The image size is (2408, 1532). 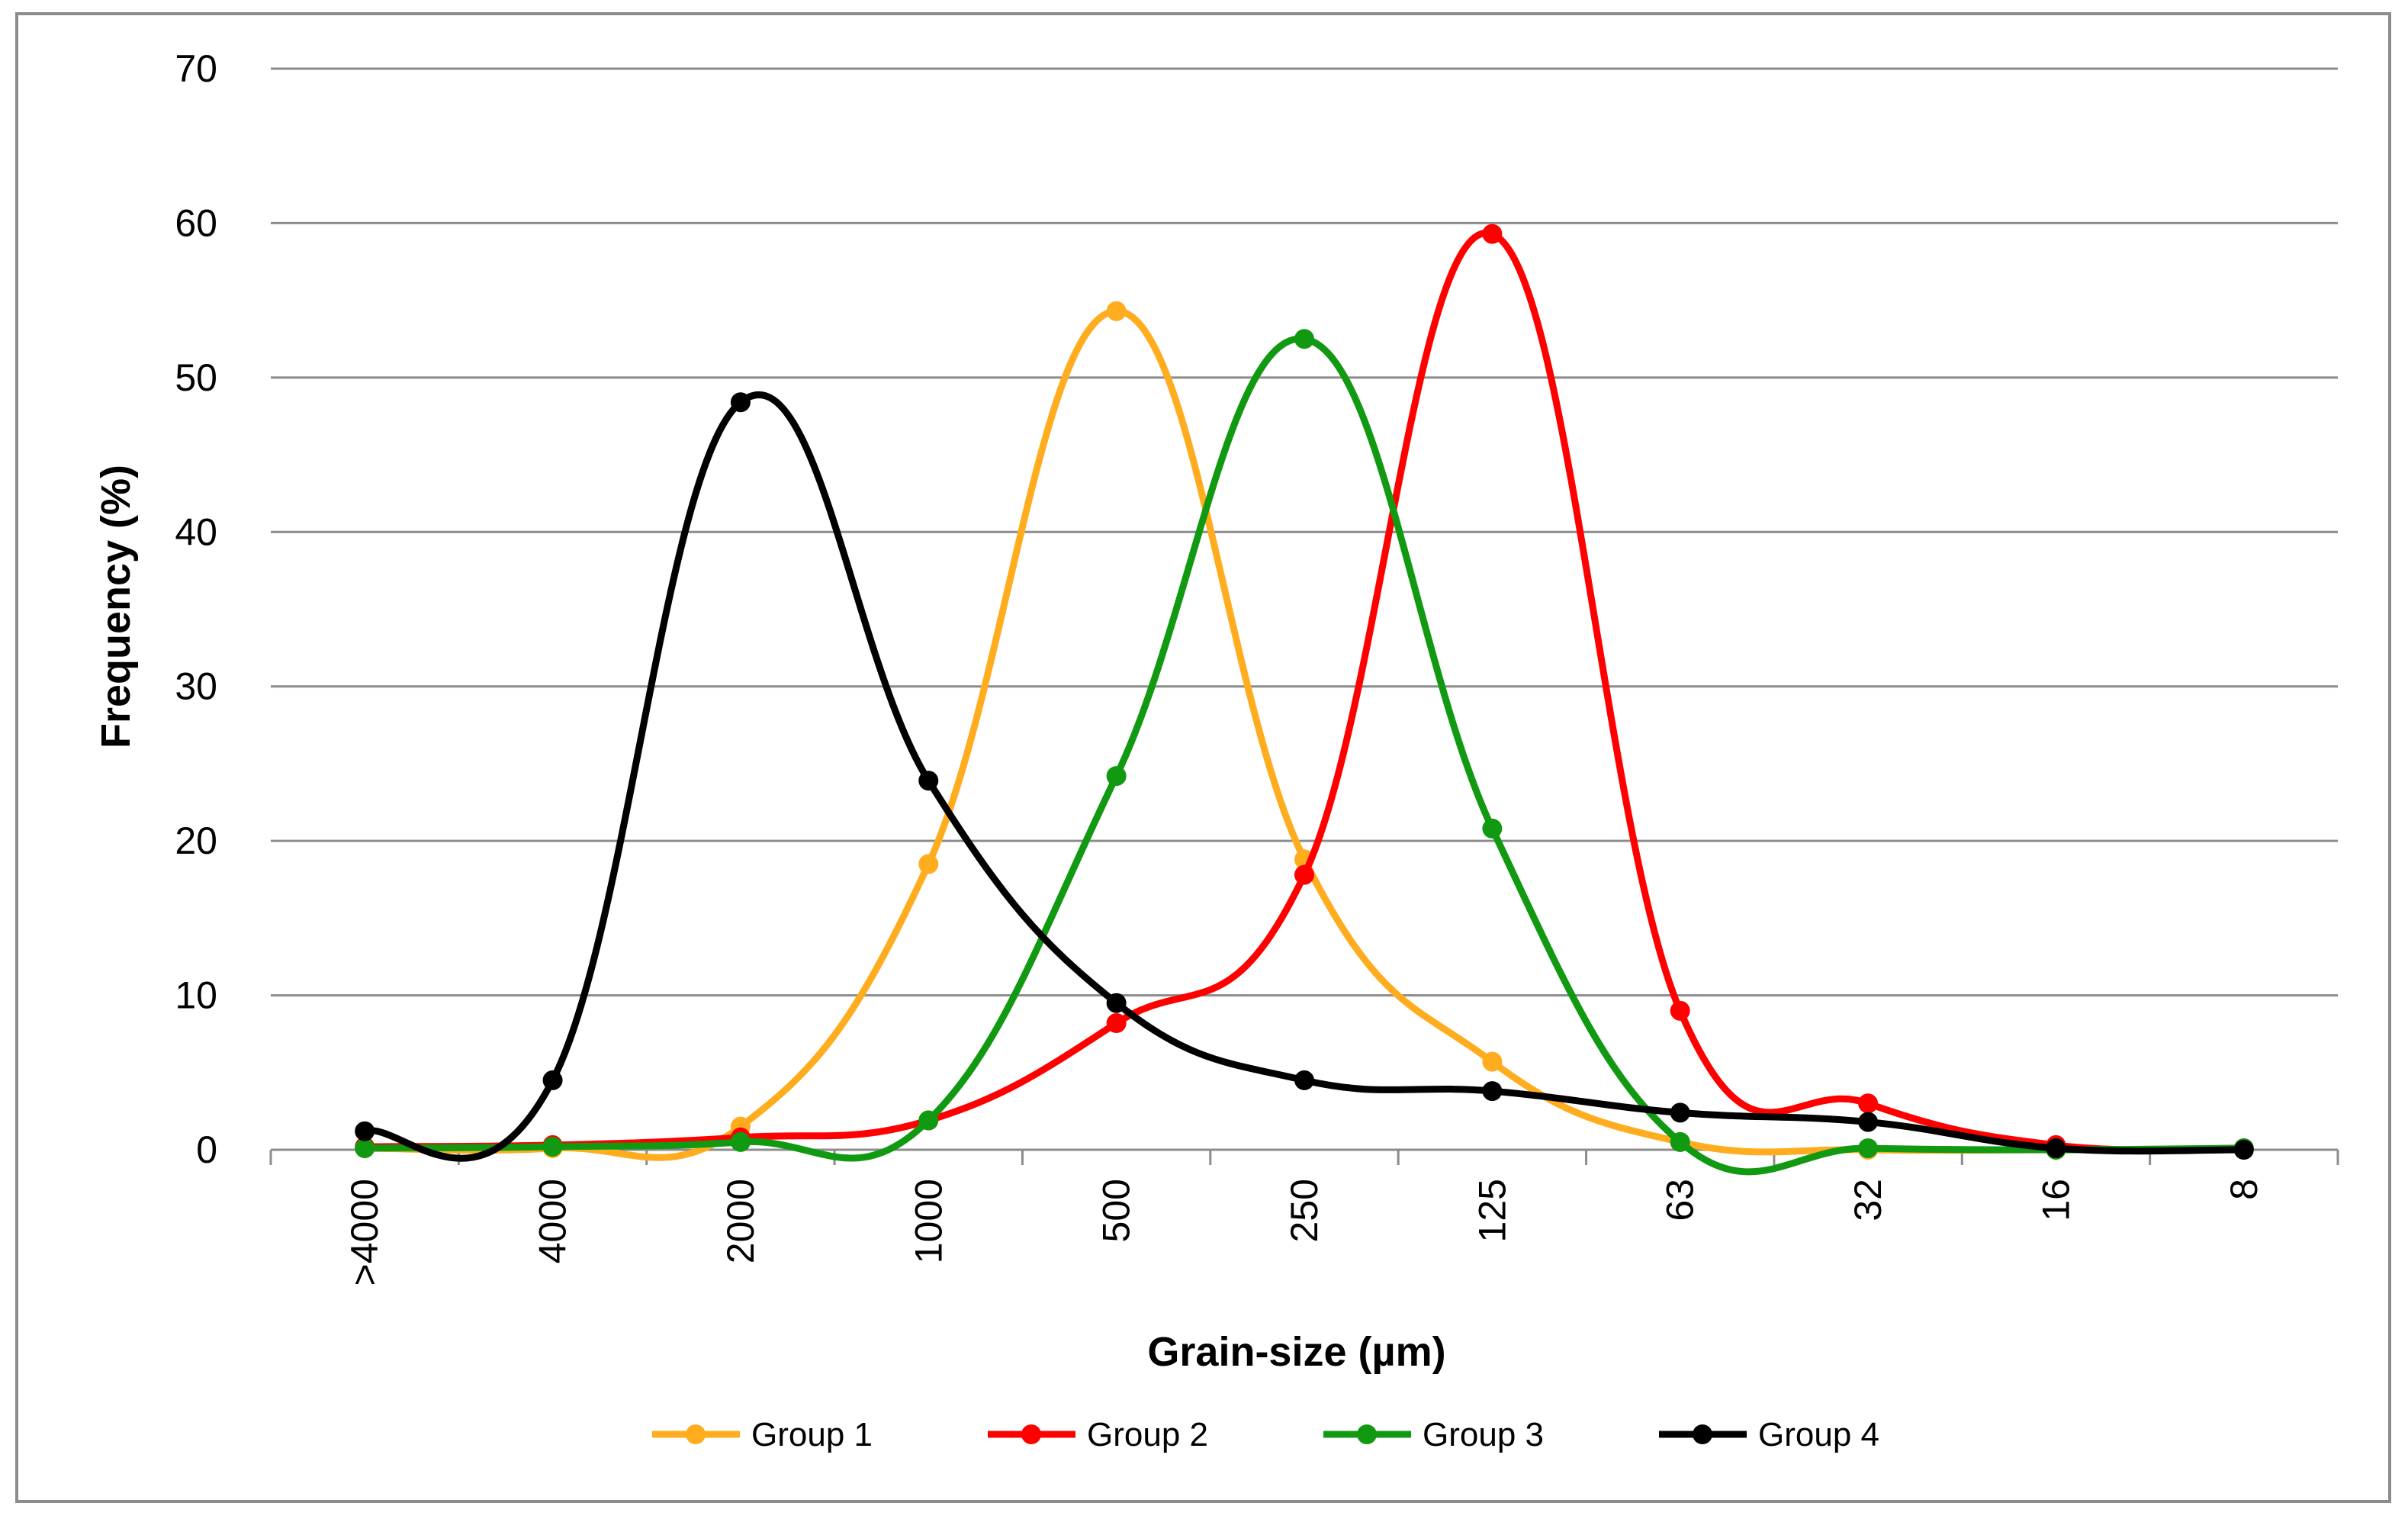 I want to click on x-tick-label: 1000, so click(x=928, y=1221).